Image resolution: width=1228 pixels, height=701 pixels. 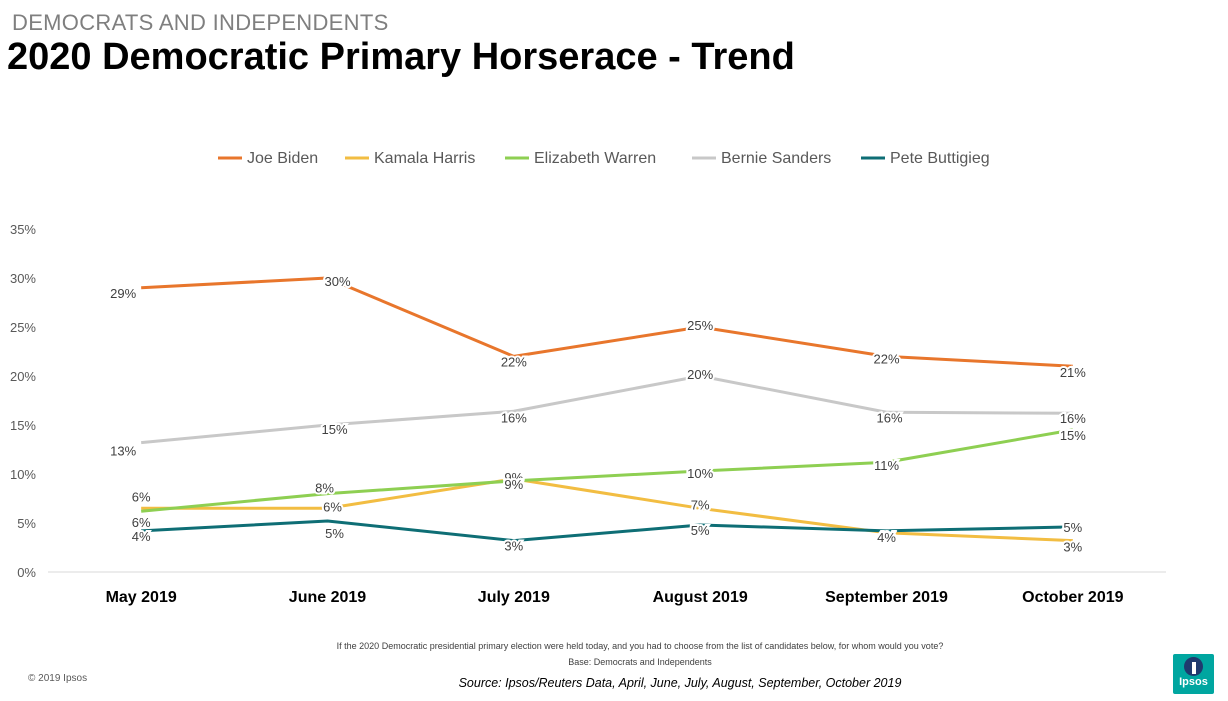 I want to click on y-tick-label: 5%, so click(x=26, y=523).